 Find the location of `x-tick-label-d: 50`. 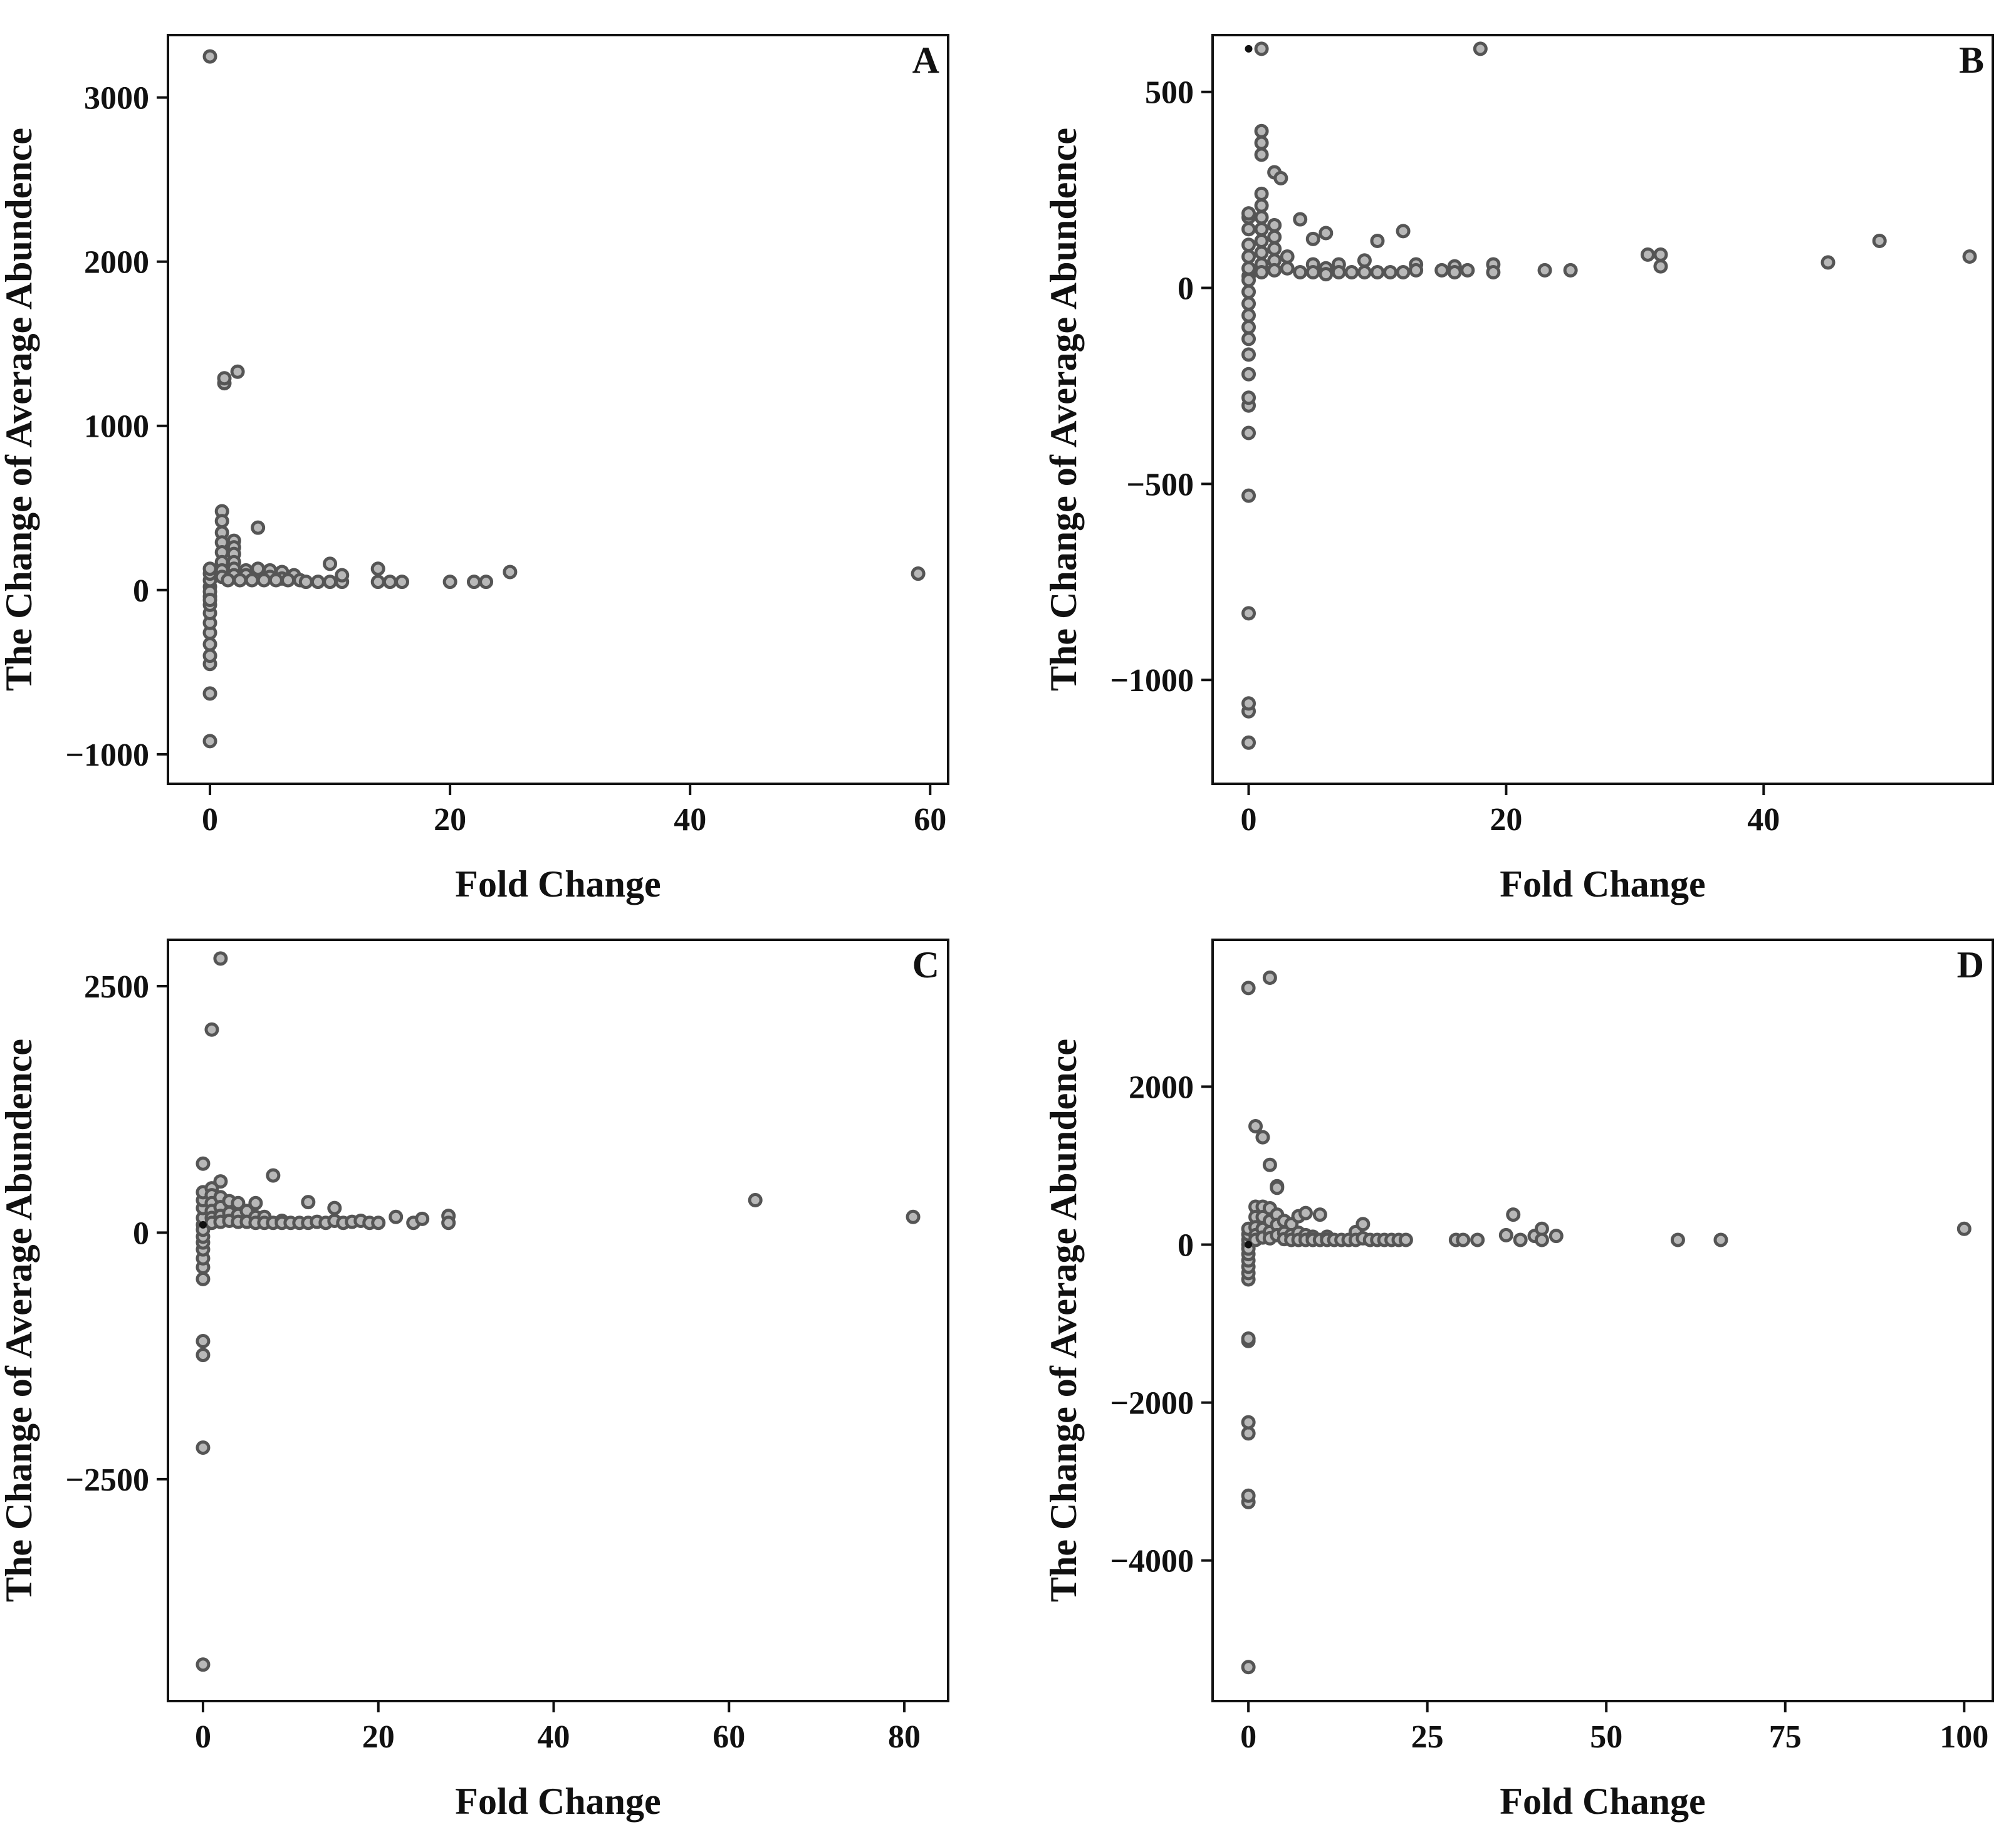

x-tick-label-d: 50 is located at coordinates (1606, 1737).